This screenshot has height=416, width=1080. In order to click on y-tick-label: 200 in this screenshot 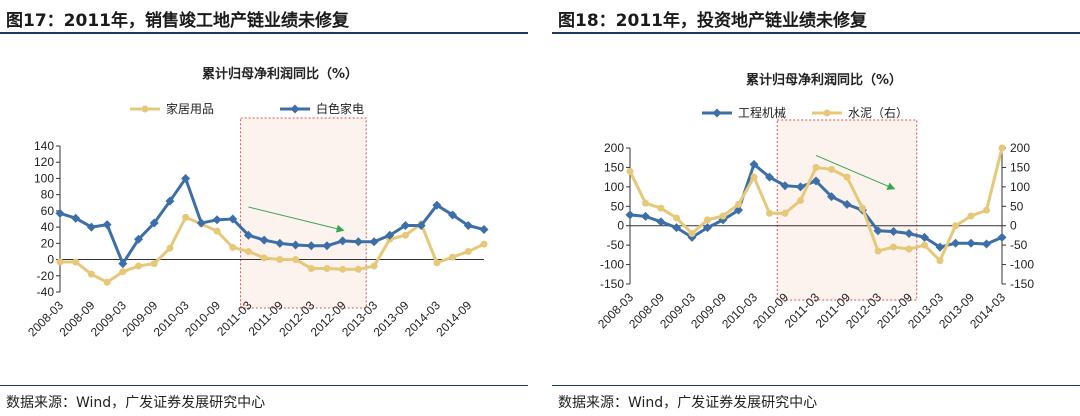, I will do `click(614, 148)`.